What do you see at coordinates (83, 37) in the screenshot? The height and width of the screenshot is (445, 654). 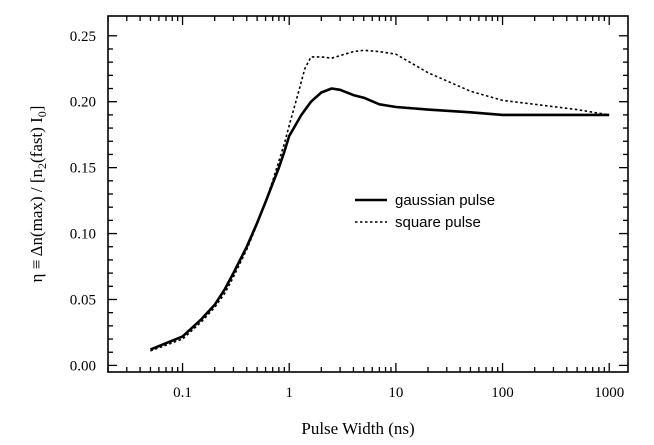 I see `y-tick-label: 0.25` at bounding box center [83, 37].